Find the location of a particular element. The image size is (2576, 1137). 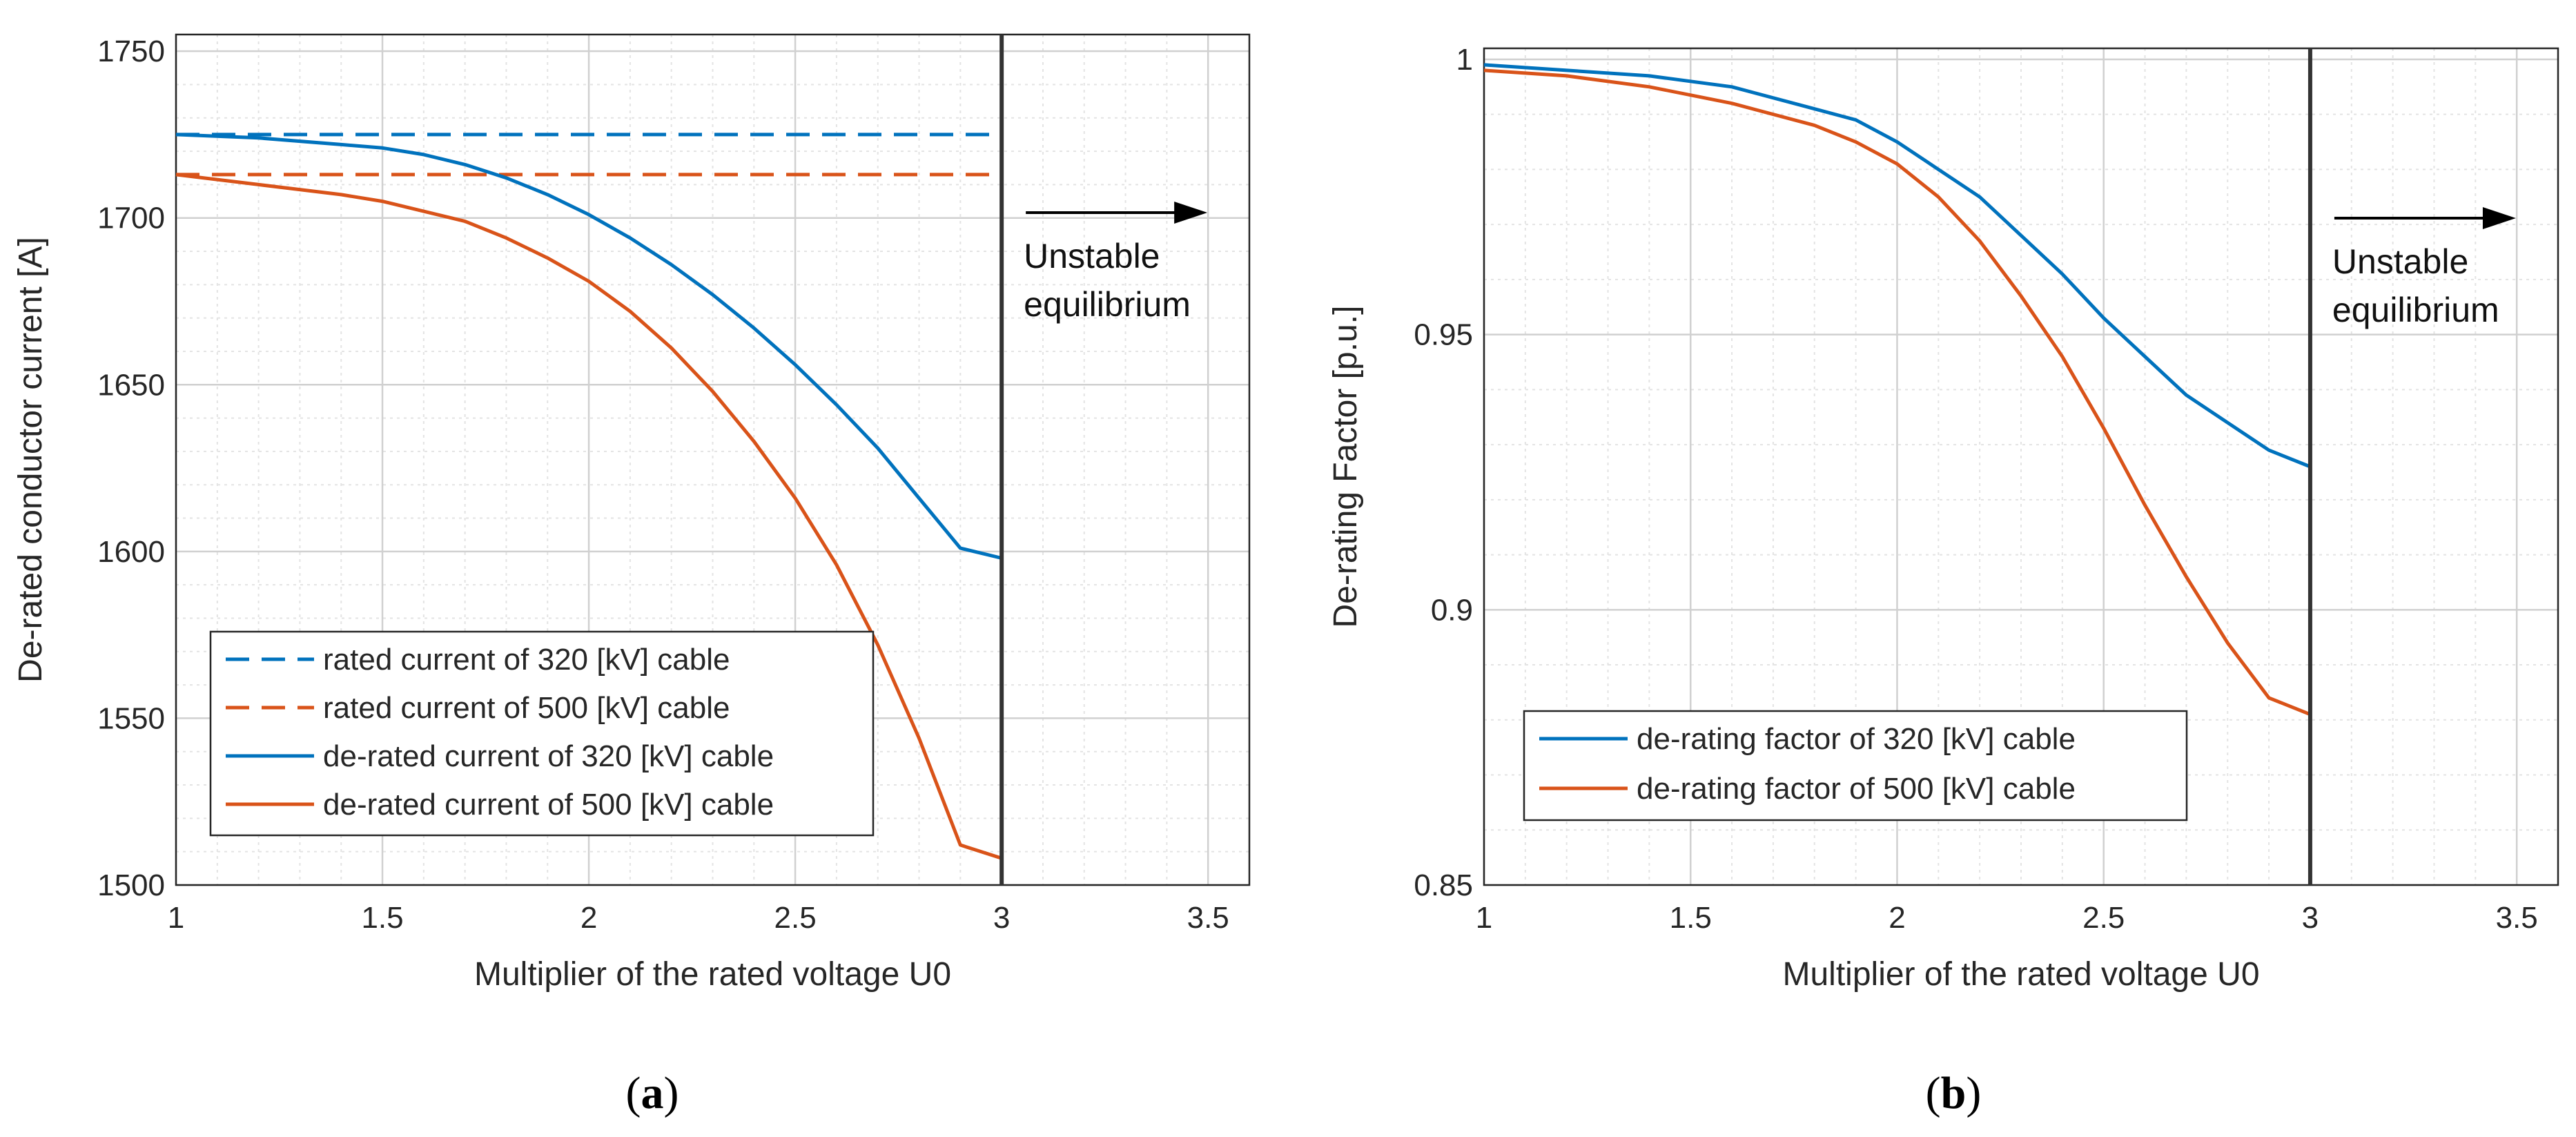

panel-label-letter: a is located at coordinates (652, 1093).